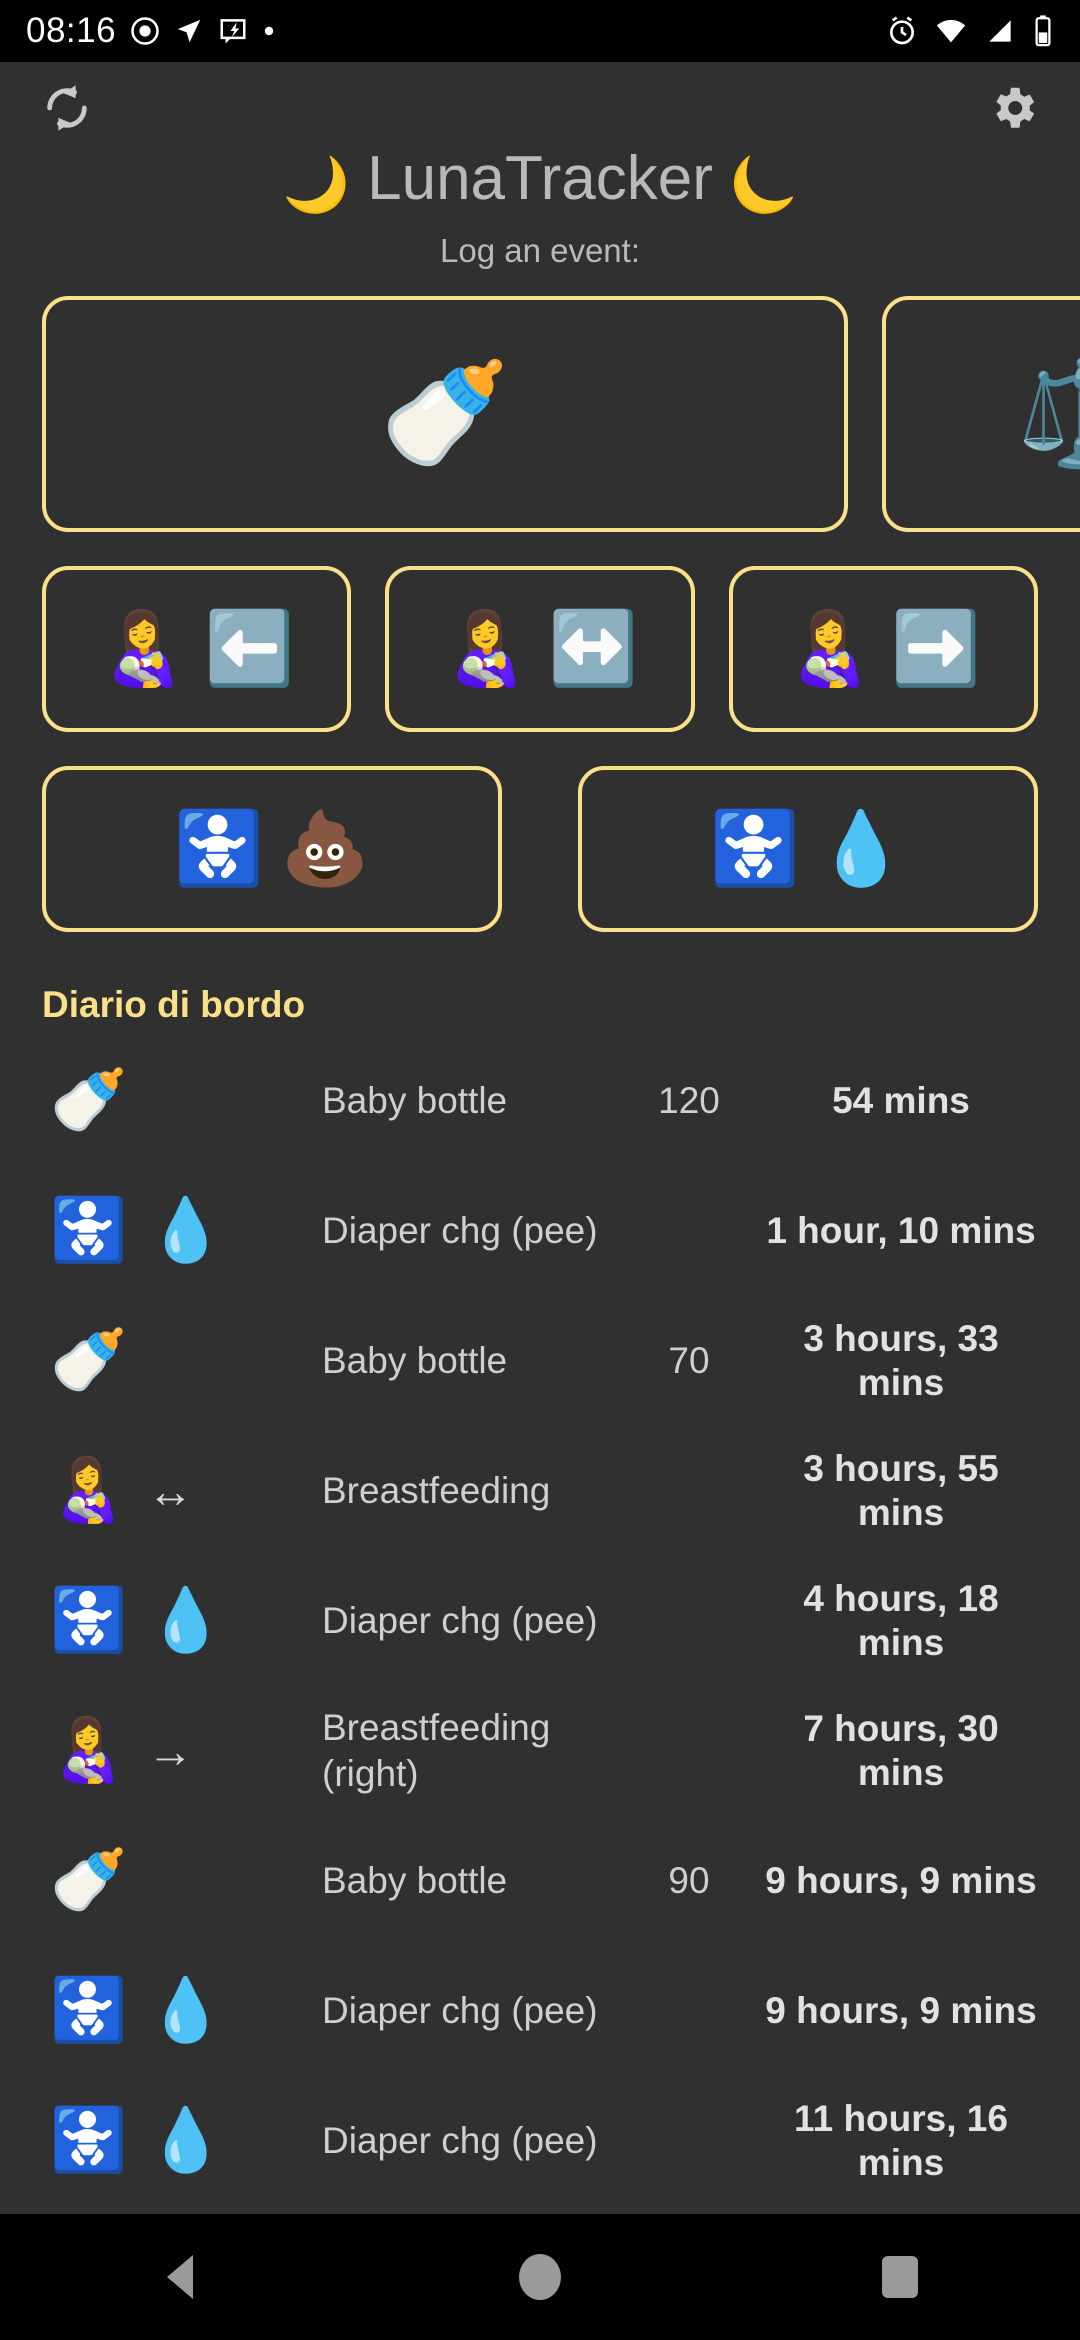 The image size is (1080, 2340). What do you see at coordinates (316, 185) in the screenshot?
I see `moon-icon-left: 🌙` at bounding box center [316, 185].